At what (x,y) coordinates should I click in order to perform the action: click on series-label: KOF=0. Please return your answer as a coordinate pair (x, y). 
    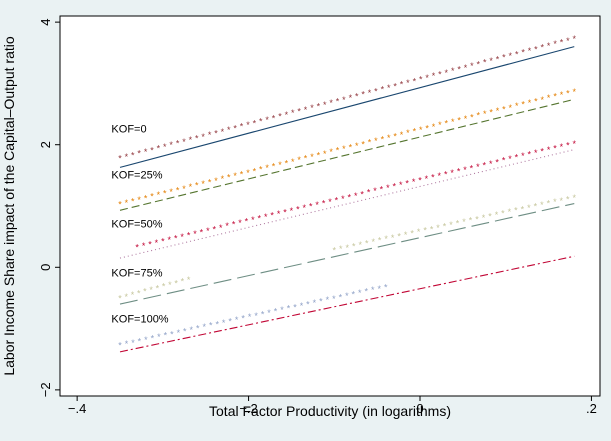
    Looking at the image, I should click on (128, 129).